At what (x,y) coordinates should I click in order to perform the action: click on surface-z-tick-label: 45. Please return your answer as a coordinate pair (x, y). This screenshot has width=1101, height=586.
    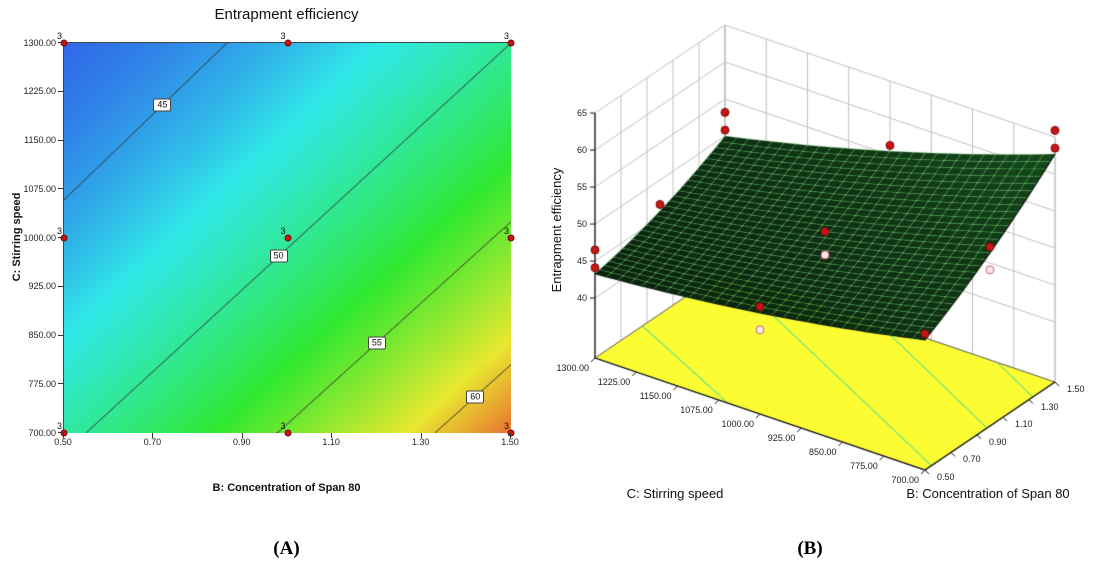
    Looking at the image, I should click on (581, 261).